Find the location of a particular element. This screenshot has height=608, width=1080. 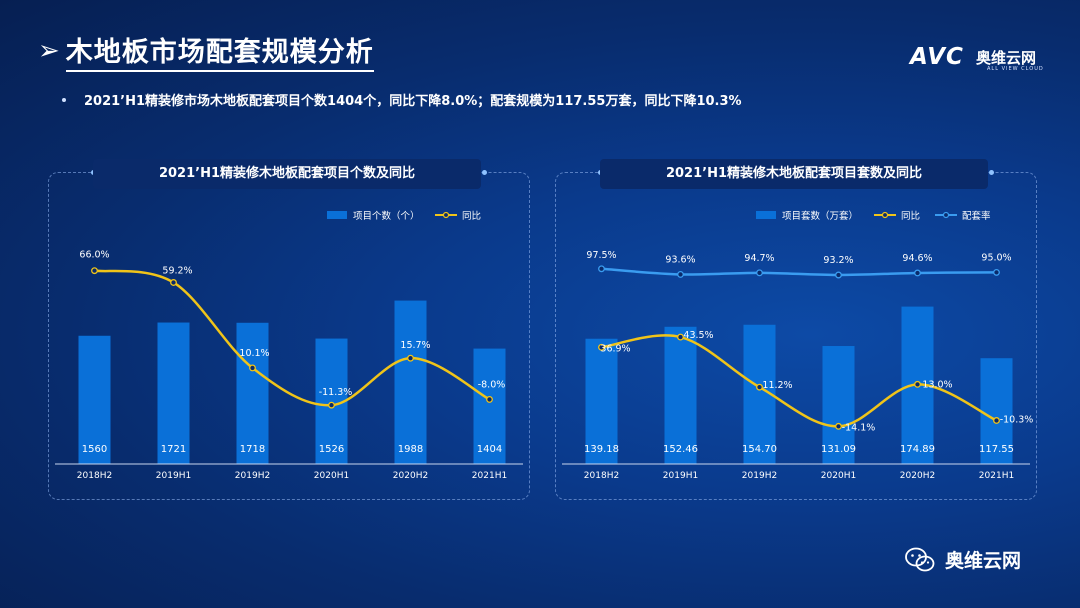

bar-data-label: 139.18 is located at coordinates (601, 449).